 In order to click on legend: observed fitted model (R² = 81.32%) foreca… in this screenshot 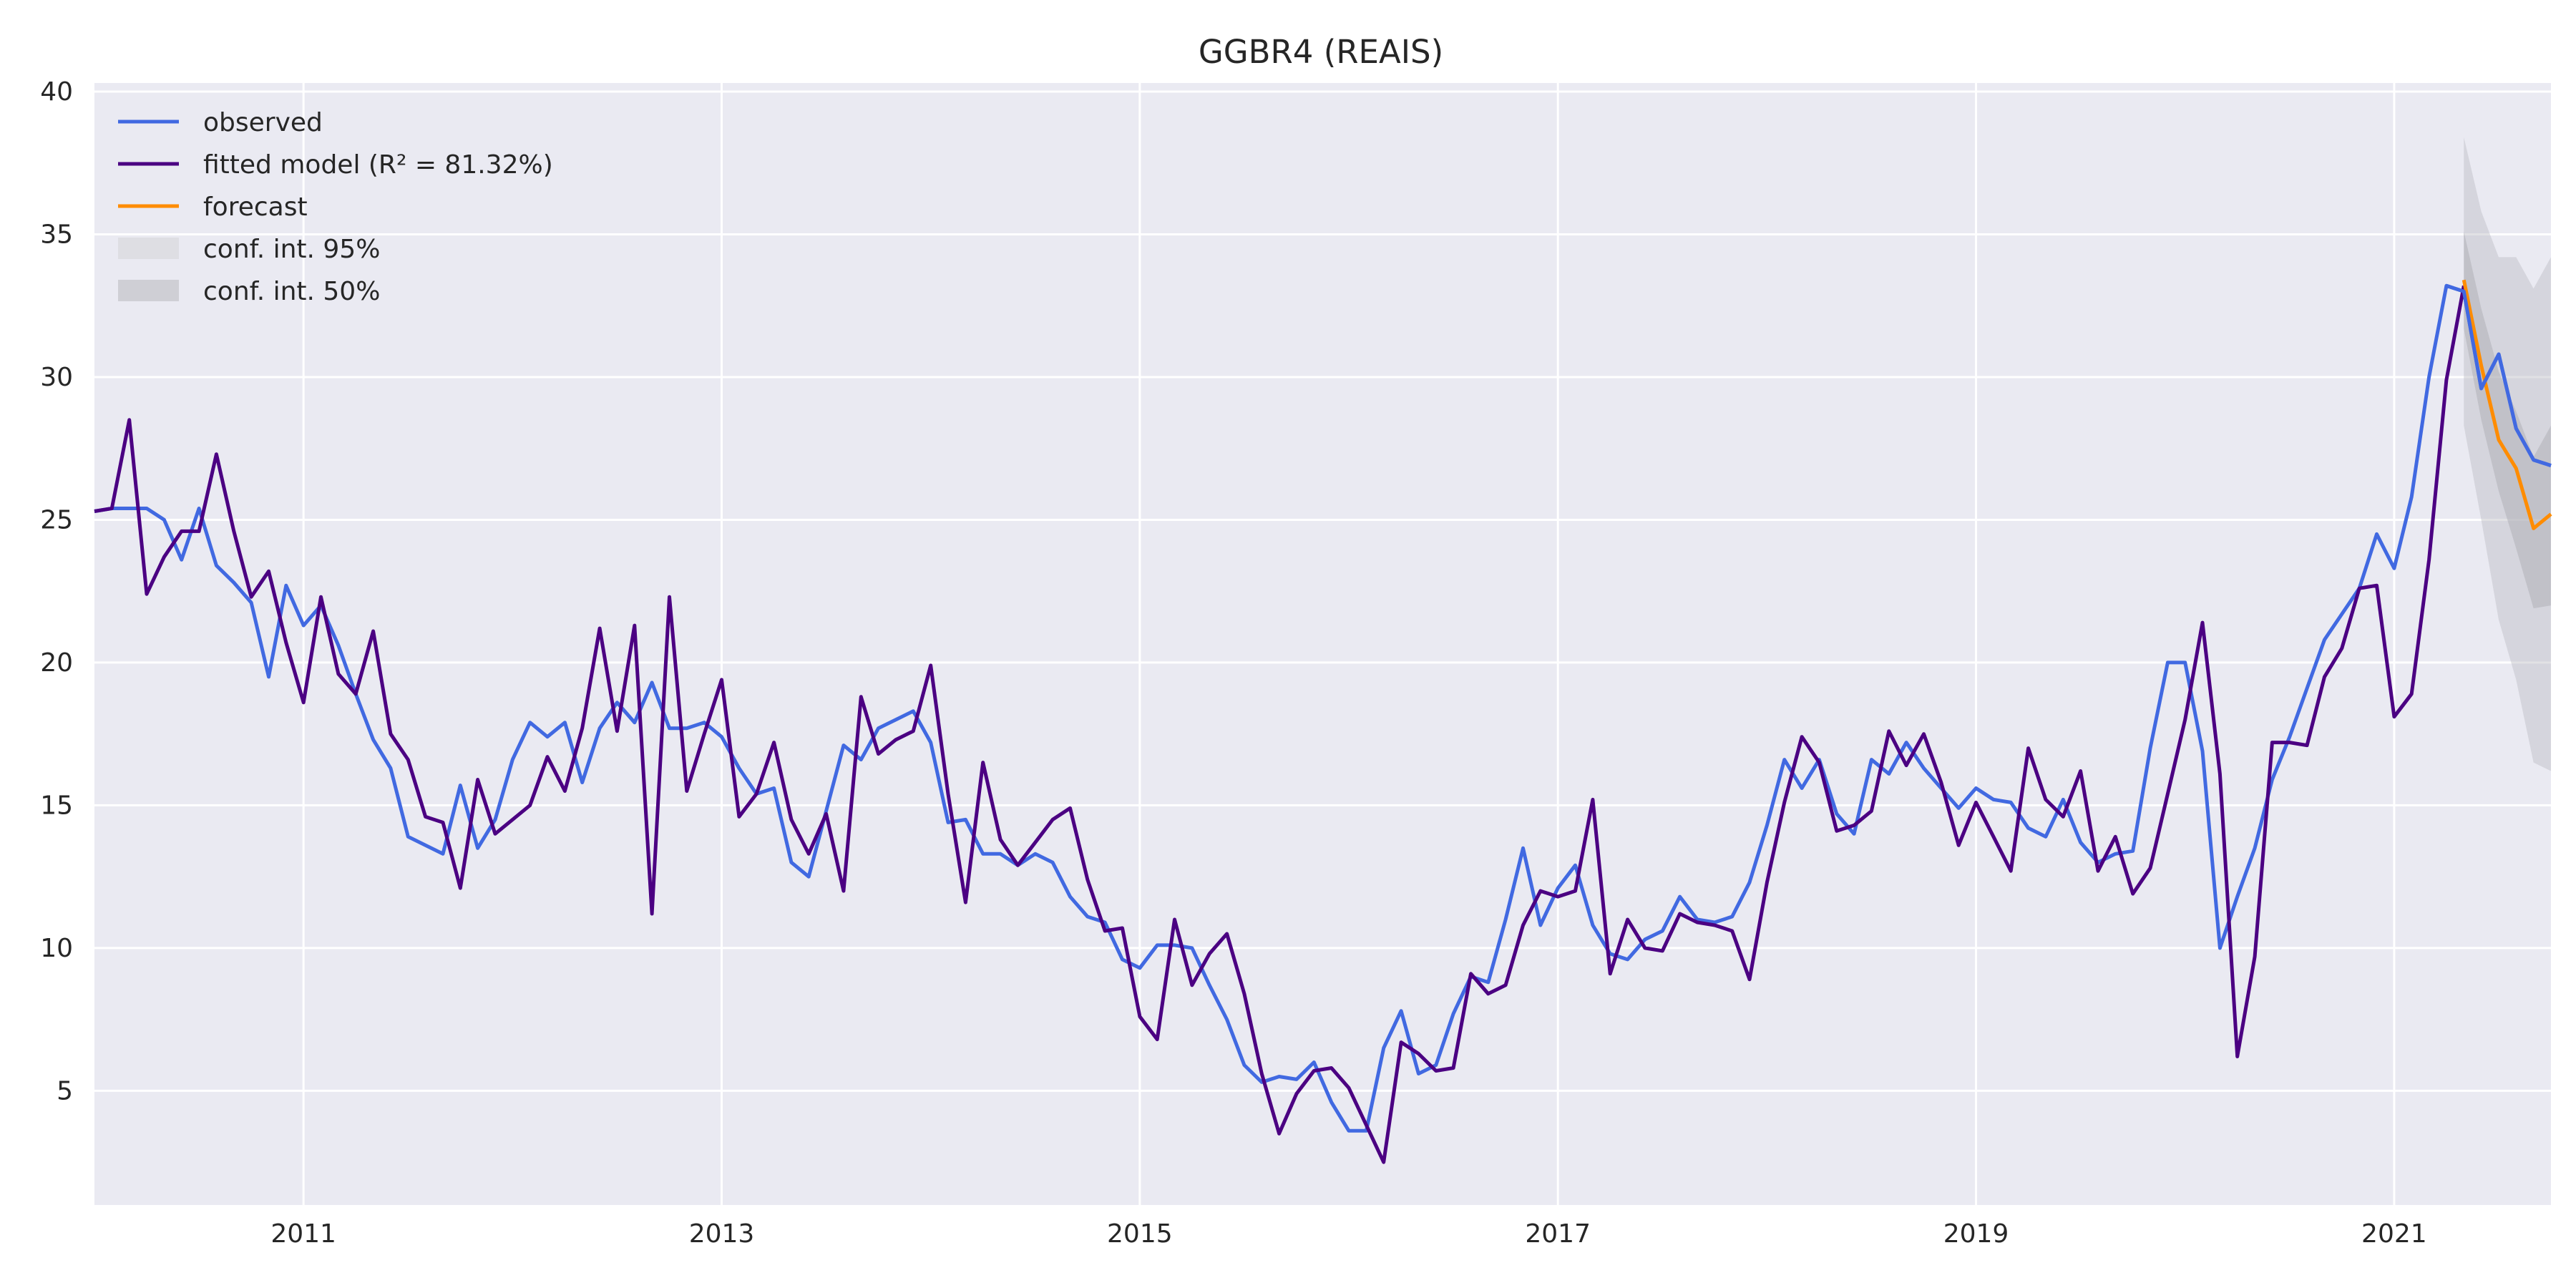, I will do `click(335, 207)`.